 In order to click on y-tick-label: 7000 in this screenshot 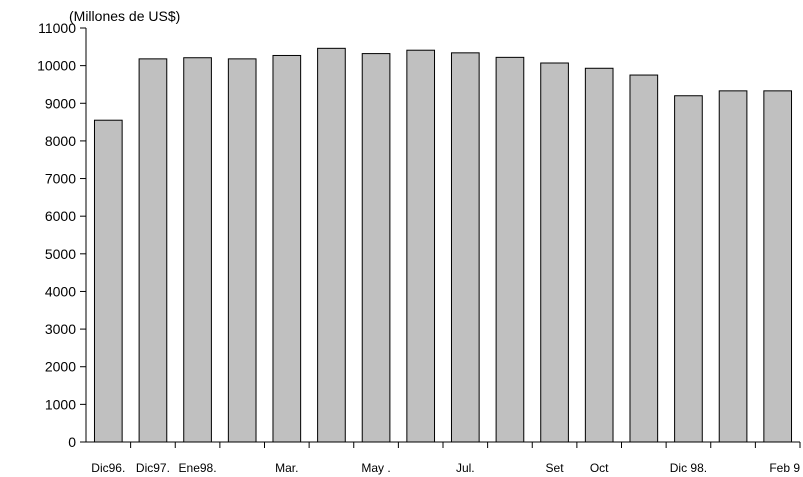, I will do `click(60, 179)`.